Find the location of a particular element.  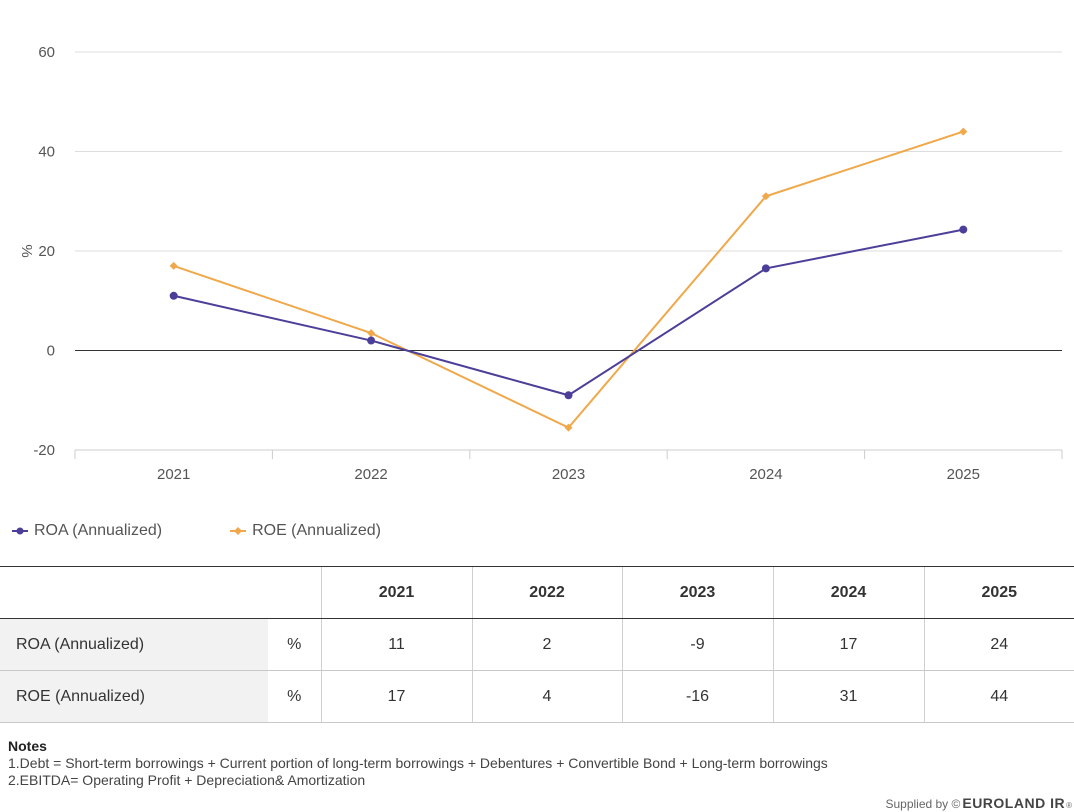

notes-title: Notes is located at coordinates (27, 746).